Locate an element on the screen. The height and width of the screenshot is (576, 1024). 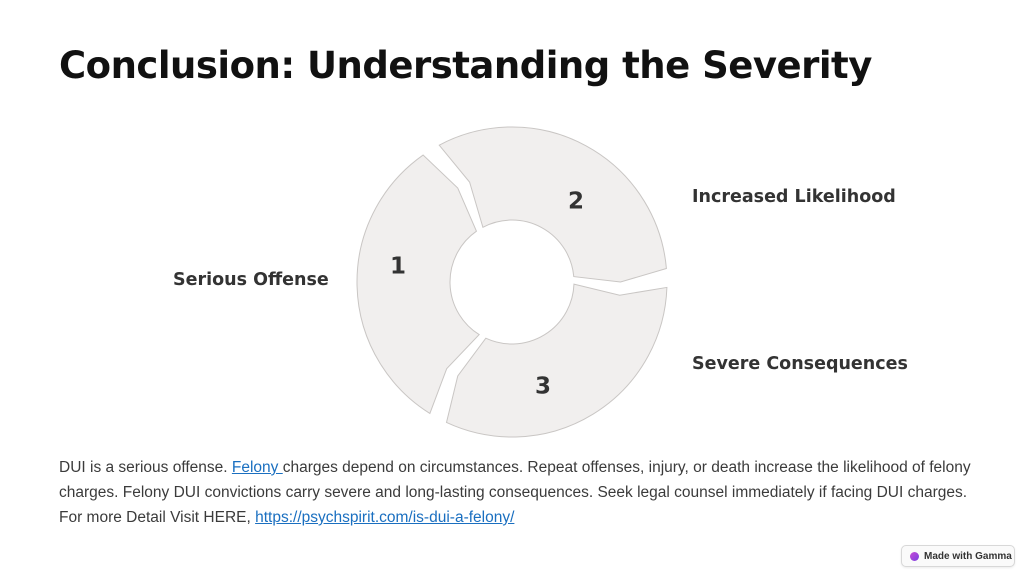
segment-number-3: 3 is located at coordinates (543, 387).